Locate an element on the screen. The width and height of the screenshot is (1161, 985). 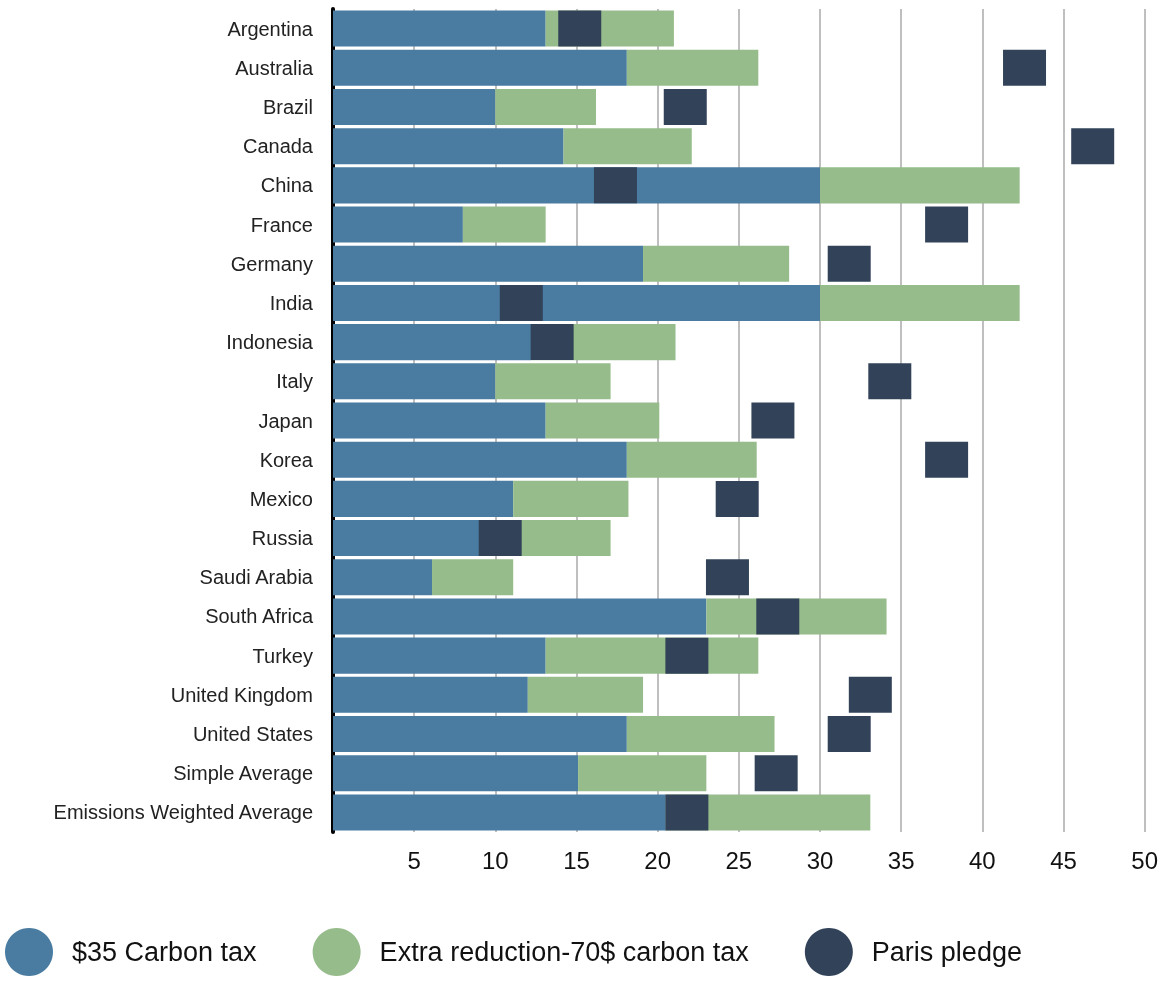
x-tick-label: 30 is located at coordinates (820, 860).